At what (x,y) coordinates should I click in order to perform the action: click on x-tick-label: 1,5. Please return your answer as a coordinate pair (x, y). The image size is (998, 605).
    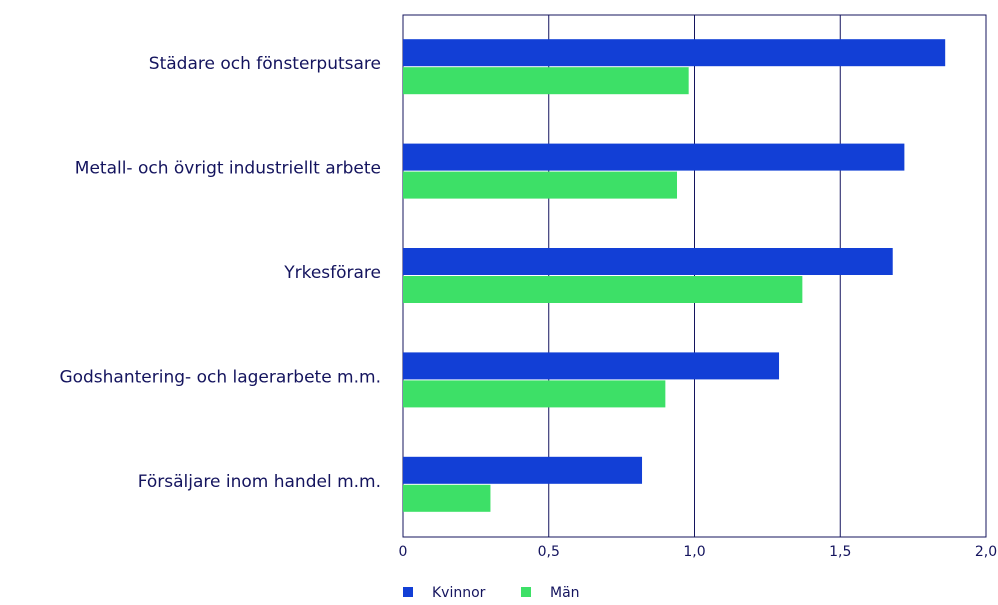
    Looking at the image, I should click on (840, 552).